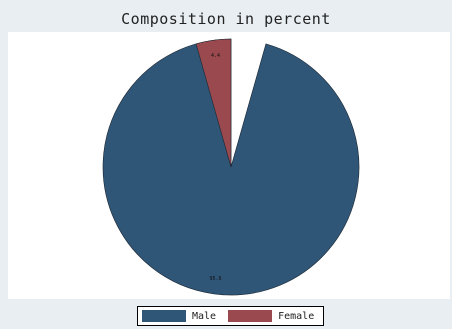  What do you see at coordinates (215, 279) in the screenshot?
I see `pie-label-male: 95.6` at bounding box center [215, 279].